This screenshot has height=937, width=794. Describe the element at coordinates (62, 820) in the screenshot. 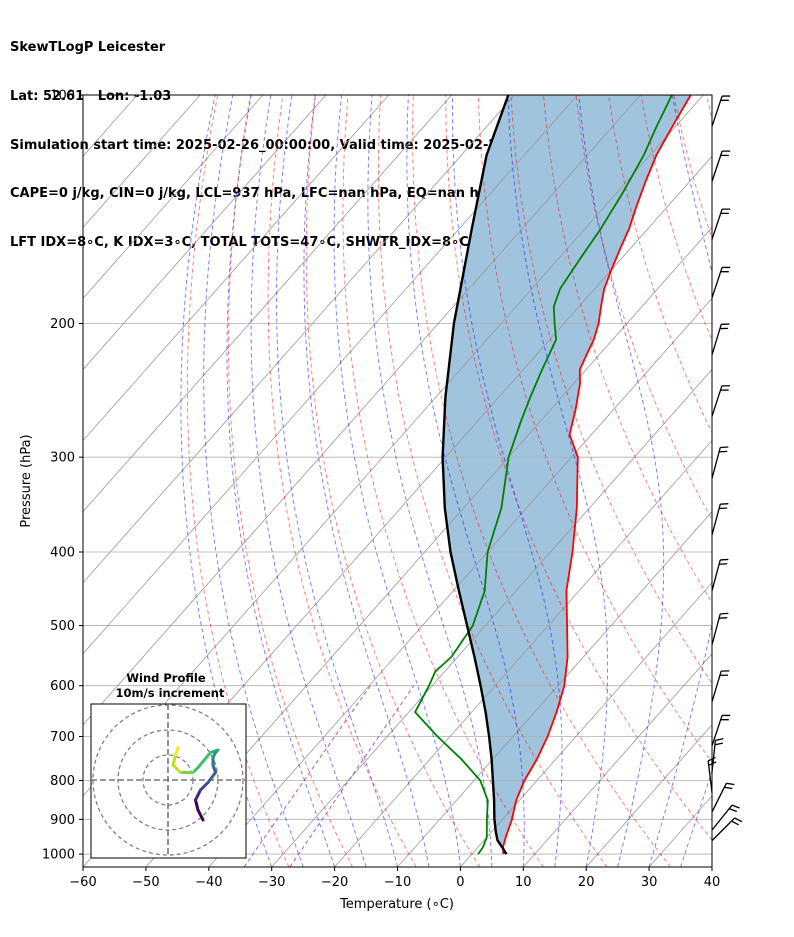

I see `y-tick-label: 900` at that location.